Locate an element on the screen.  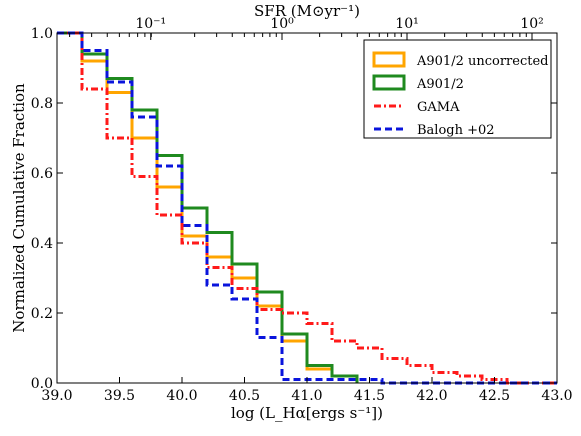
top-tick-label: 10⁰ is located at coordinates (282, 24).